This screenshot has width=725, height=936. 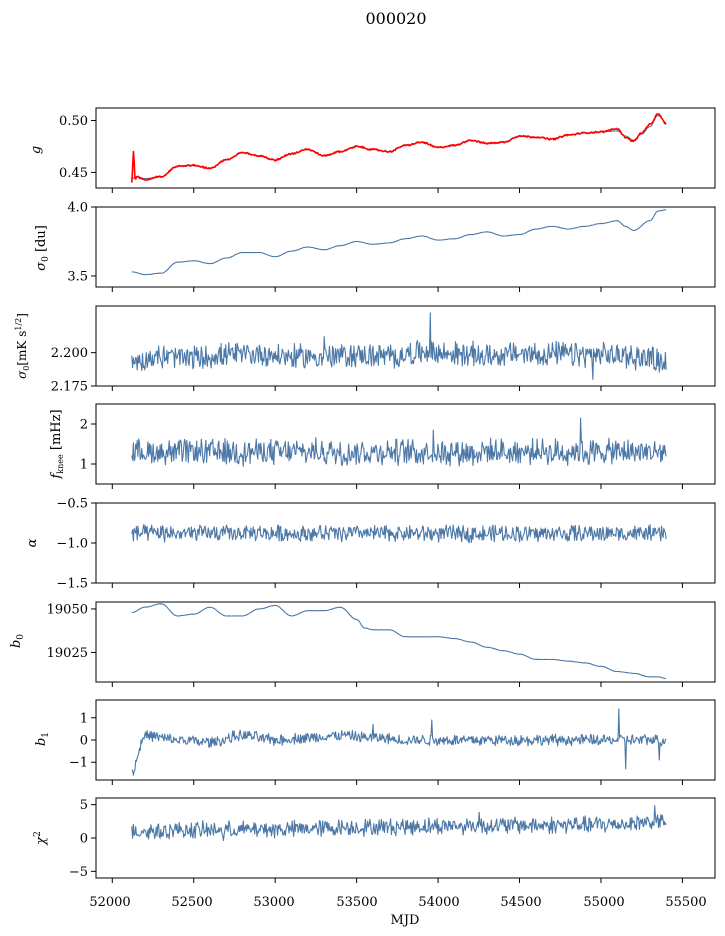 I want to click on ylabel-chi2: χ2, so click(x=41, y=838).